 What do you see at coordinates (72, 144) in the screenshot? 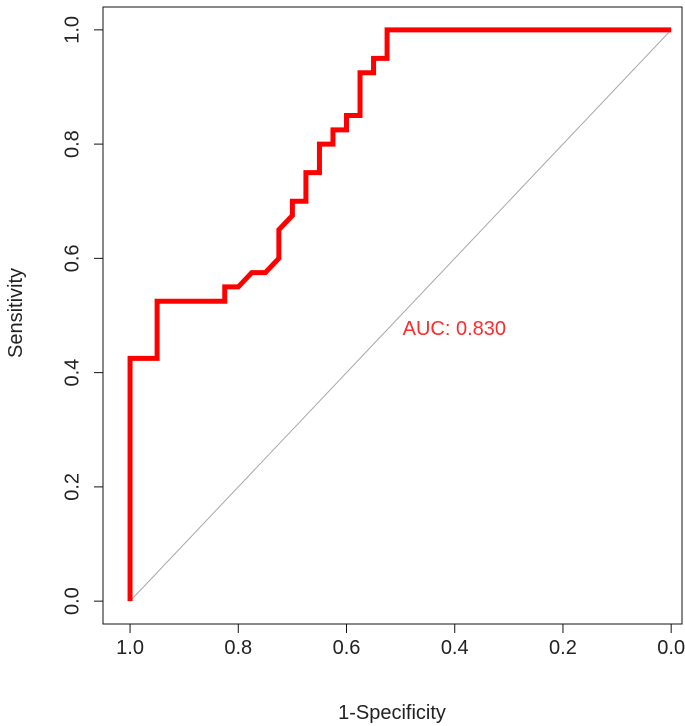
I see `y-tick-label-5: 0.8` at bounding box center [72, 144].